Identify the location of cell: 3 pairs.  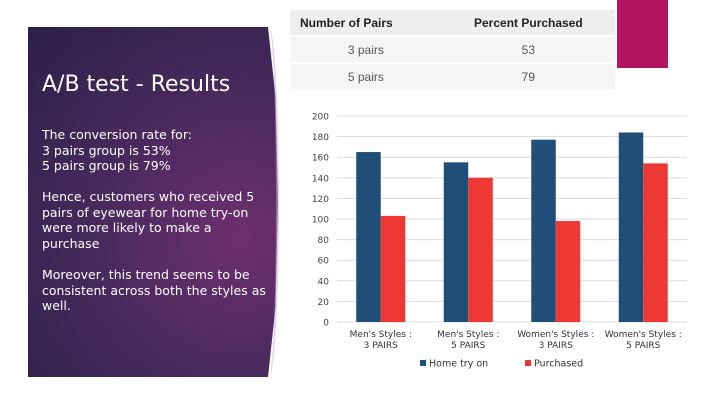
(366, 49).